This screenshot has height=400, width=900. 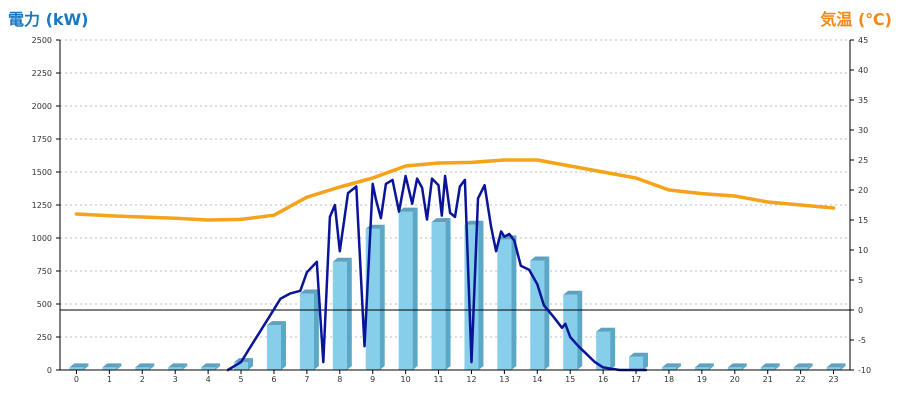 What do you see at coordinates (42, 238) in the screenshot?
I see `left-axis-tick-label: 1000` at bounding box center [42, 238].